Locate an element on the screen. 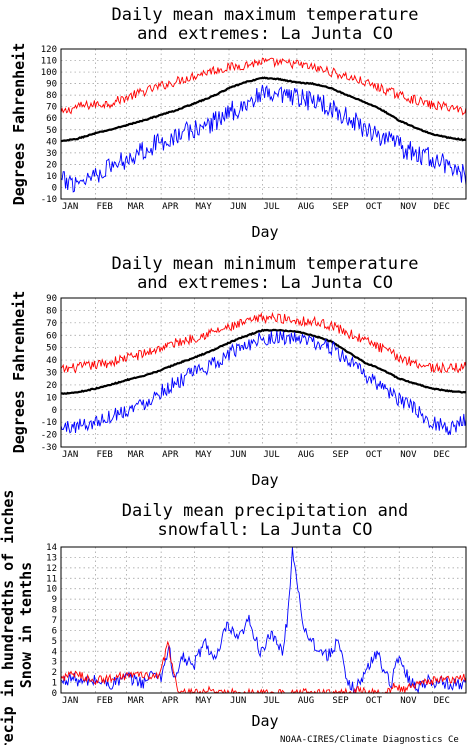 The image size is (472, 745). credit-text: NOAA-CIRES/Climate Diagnostics Ce is located at coordinates (369, 740).